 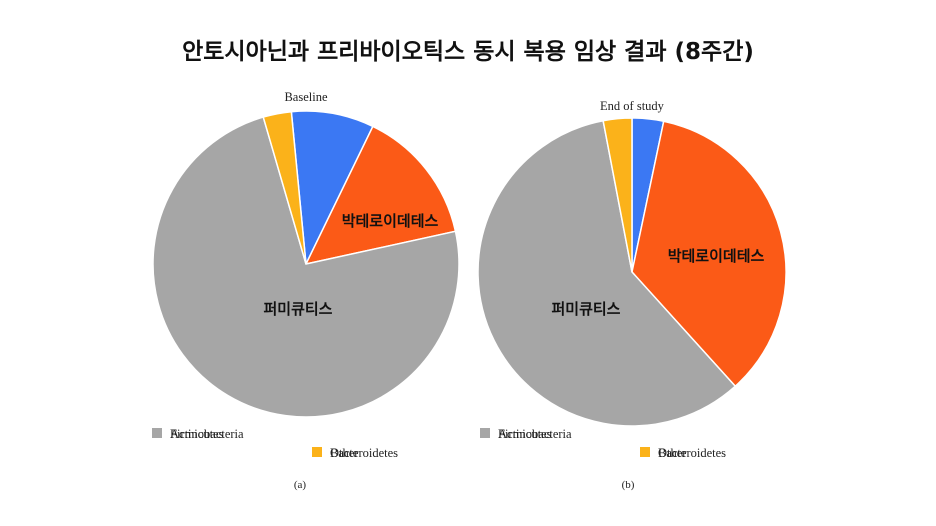 What do you see at coordinates (332, 188) in the screenshot?
I see `pie-slice-actinobacteria` at bounding box center [332, 188].